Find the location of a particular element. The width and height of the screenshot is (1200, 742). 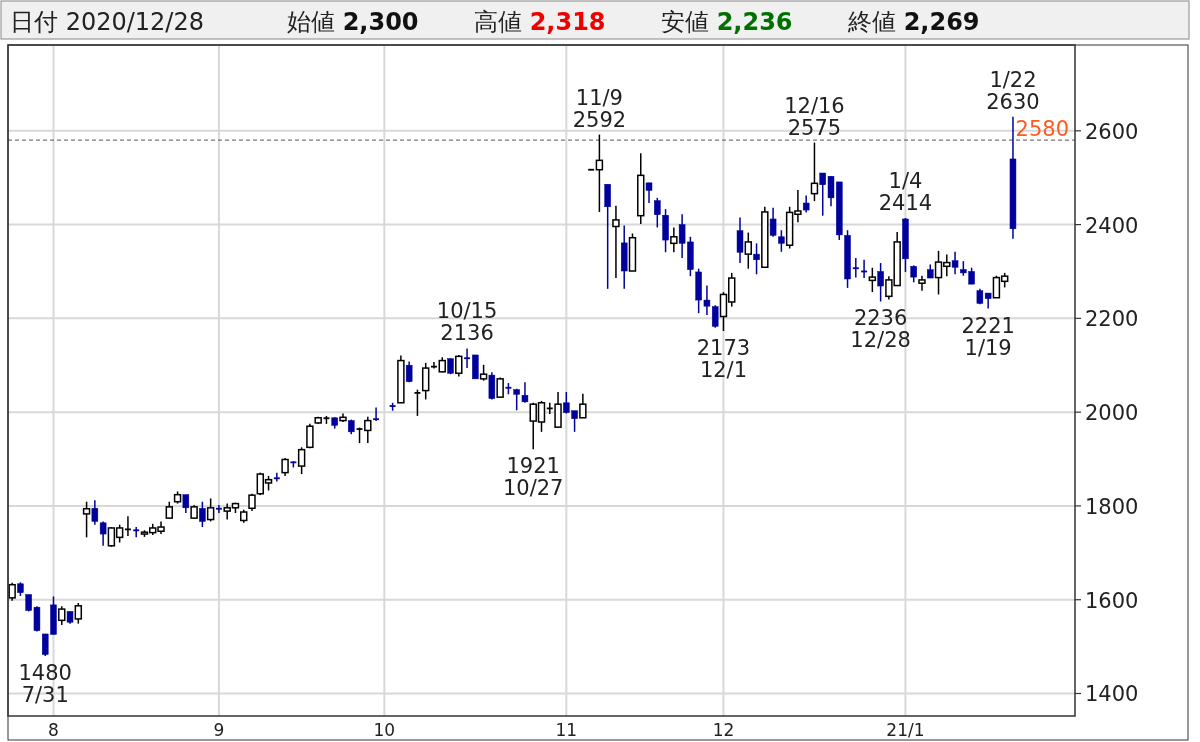

y-tick-label: 1400 is located at coordinates (1112, 694).